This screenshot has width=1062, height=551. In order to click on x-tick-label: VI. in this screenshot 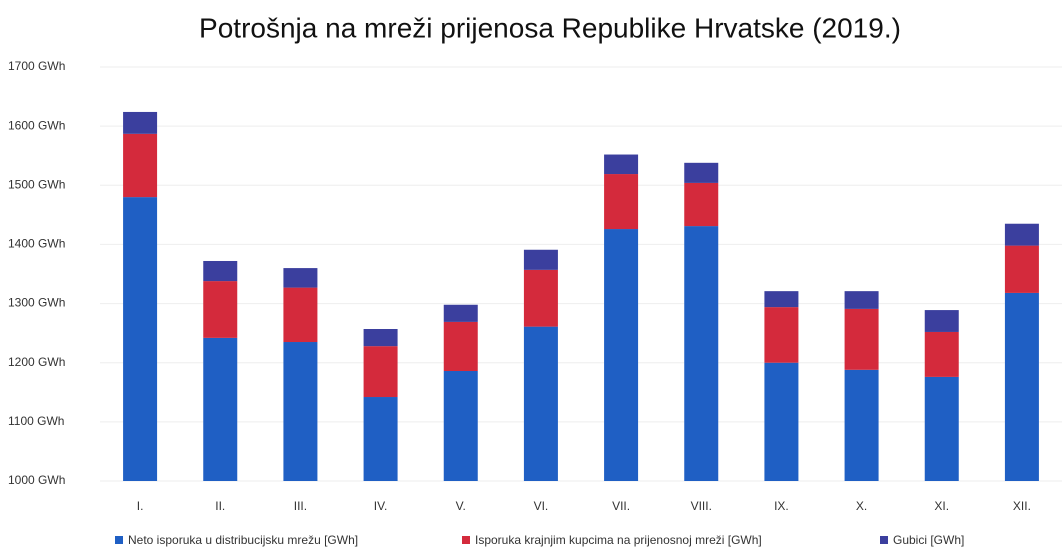, I will do `click(541, 506)`.